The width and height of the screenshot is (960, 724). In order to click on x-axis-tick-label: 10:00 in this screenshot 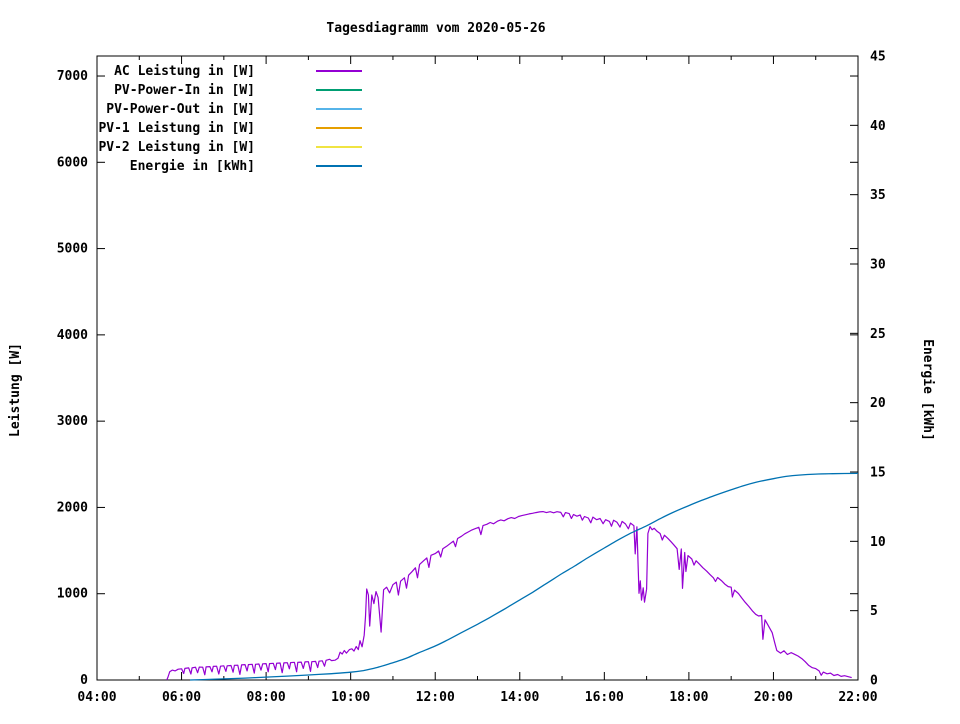, I will do `click(350, 697)`.